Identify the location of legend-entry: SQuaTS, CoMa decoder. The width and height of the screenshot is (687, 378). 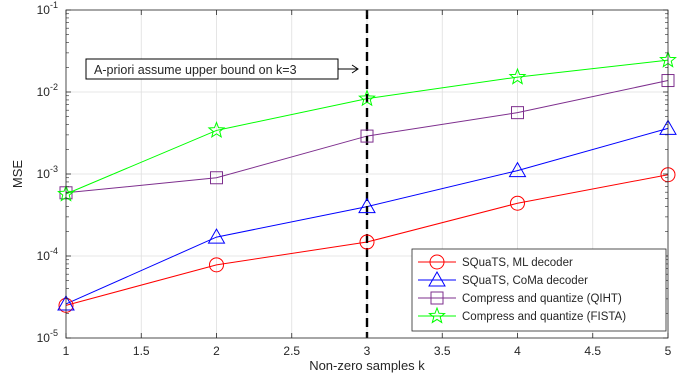
(525, 281).